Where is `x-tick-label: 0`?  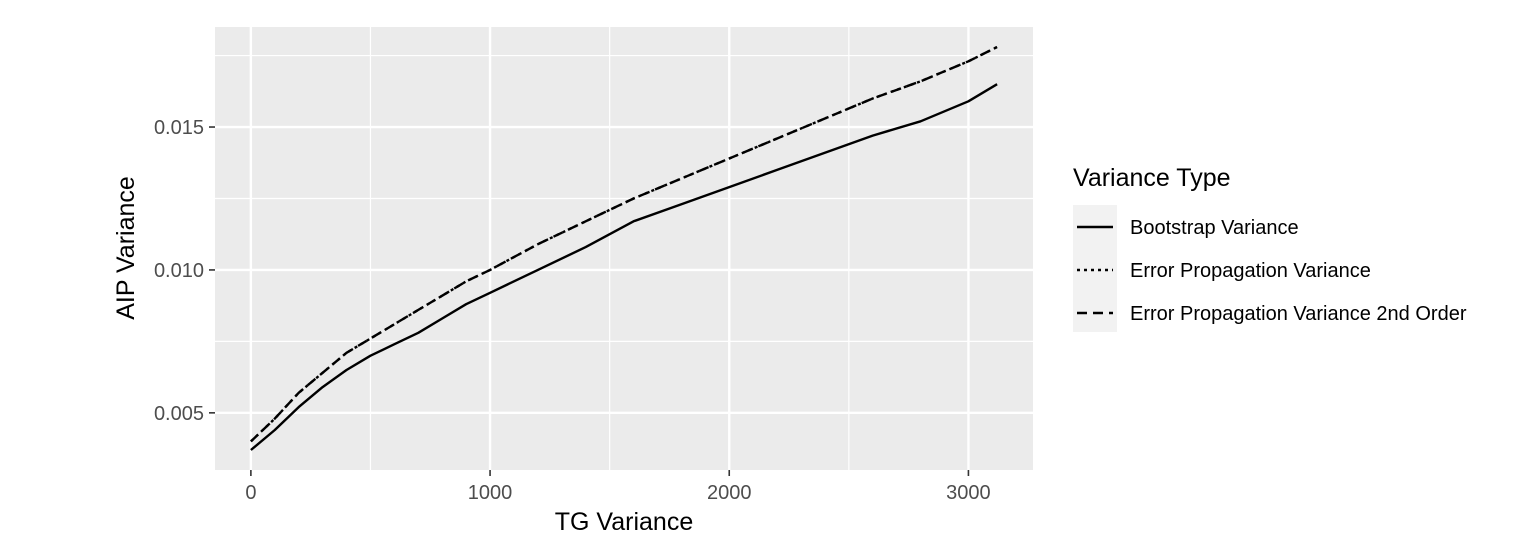
x-tick-label: 0 is located at coordinates (250, 493).